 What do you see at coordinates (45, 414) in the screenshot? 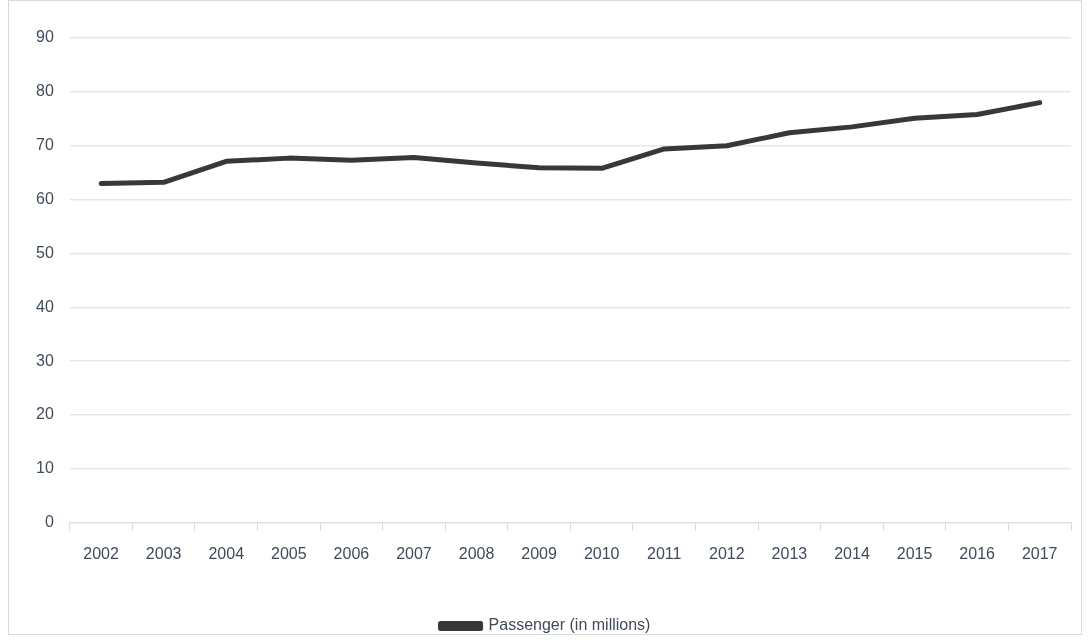
I see `y-tick-label: 20` at bounding box center [45, 414].